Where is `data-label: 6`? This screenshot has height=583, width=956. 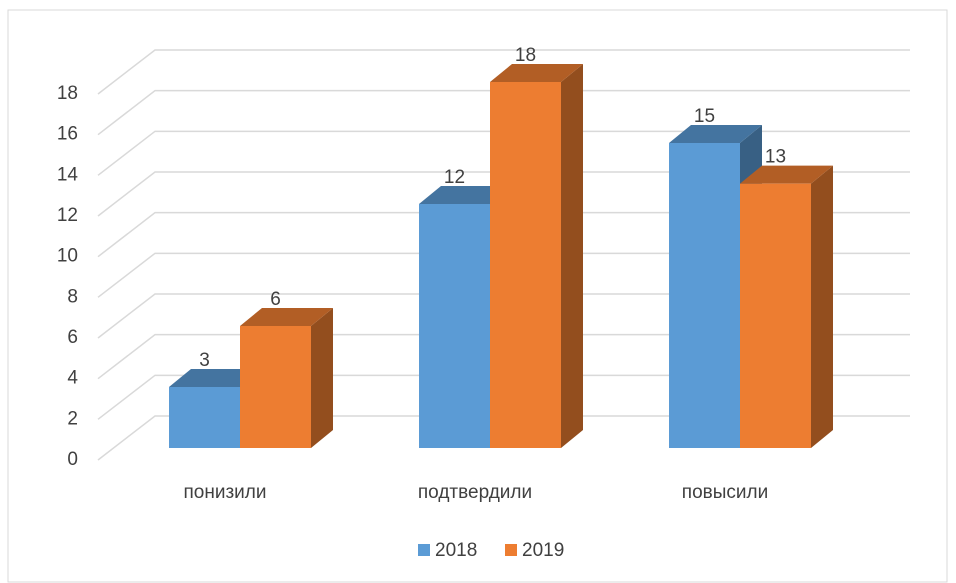 data-label: 6 is located at coordinates (275, 299).